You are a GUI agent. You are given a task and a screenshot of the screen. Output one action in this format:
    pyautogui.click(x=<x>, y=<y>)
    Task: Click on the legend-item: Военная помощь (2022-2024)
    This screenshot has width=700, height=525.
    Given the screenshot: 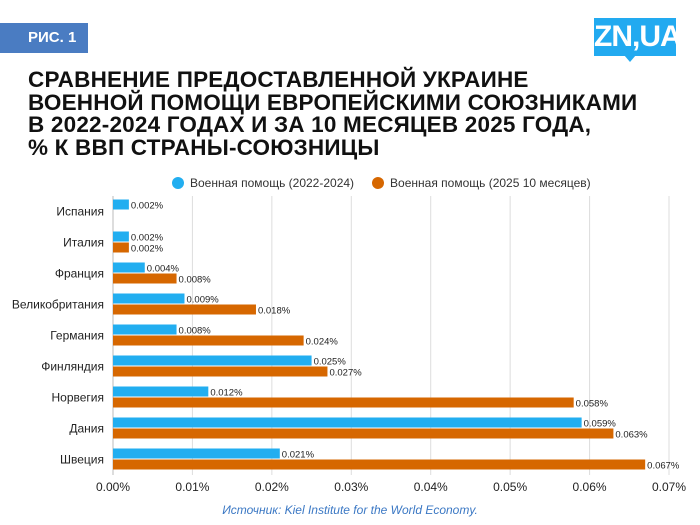 What is the action you would take?
    pyautogui.click(x=263, y=183)
    